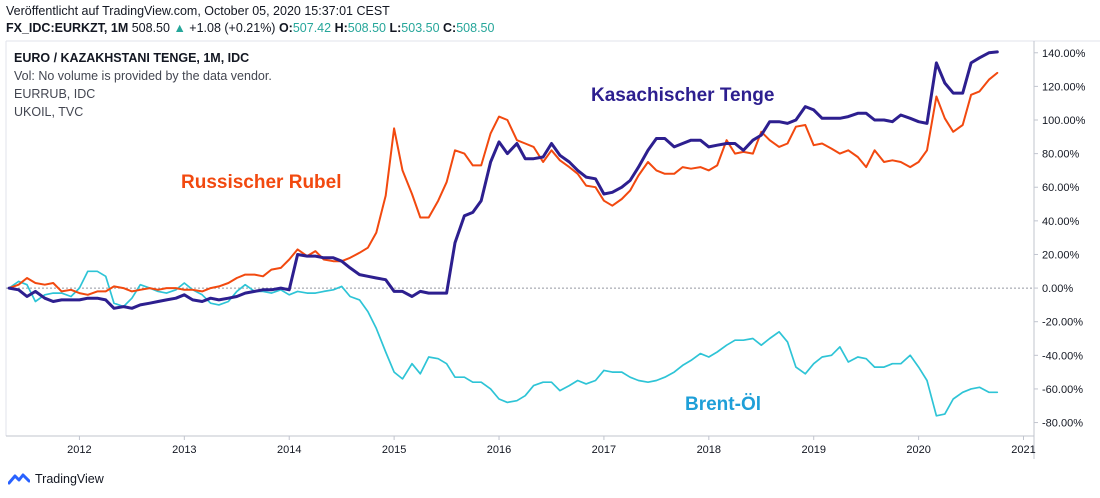 This screenshot has height=498, width=1100. What do you see at coordinates (79, 450) in the screenshot?
I see `x-tick-label: 2012` at bounding box center [79, 450].